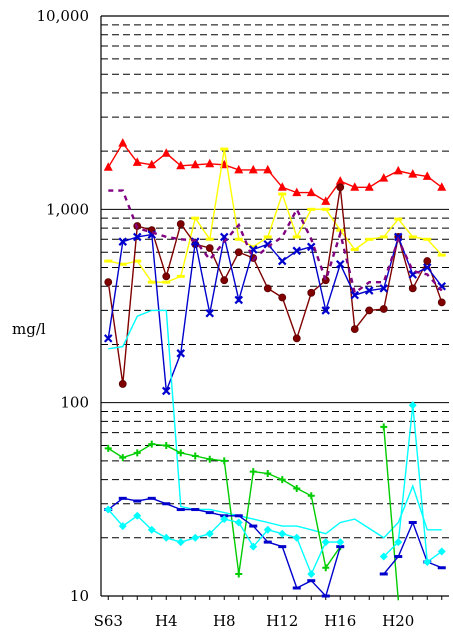 This screenshot has width=453, height=634. Describe the element at coordinates (29, 329) in the screenshot. I see `y-axis-label: mg/l` at that location.